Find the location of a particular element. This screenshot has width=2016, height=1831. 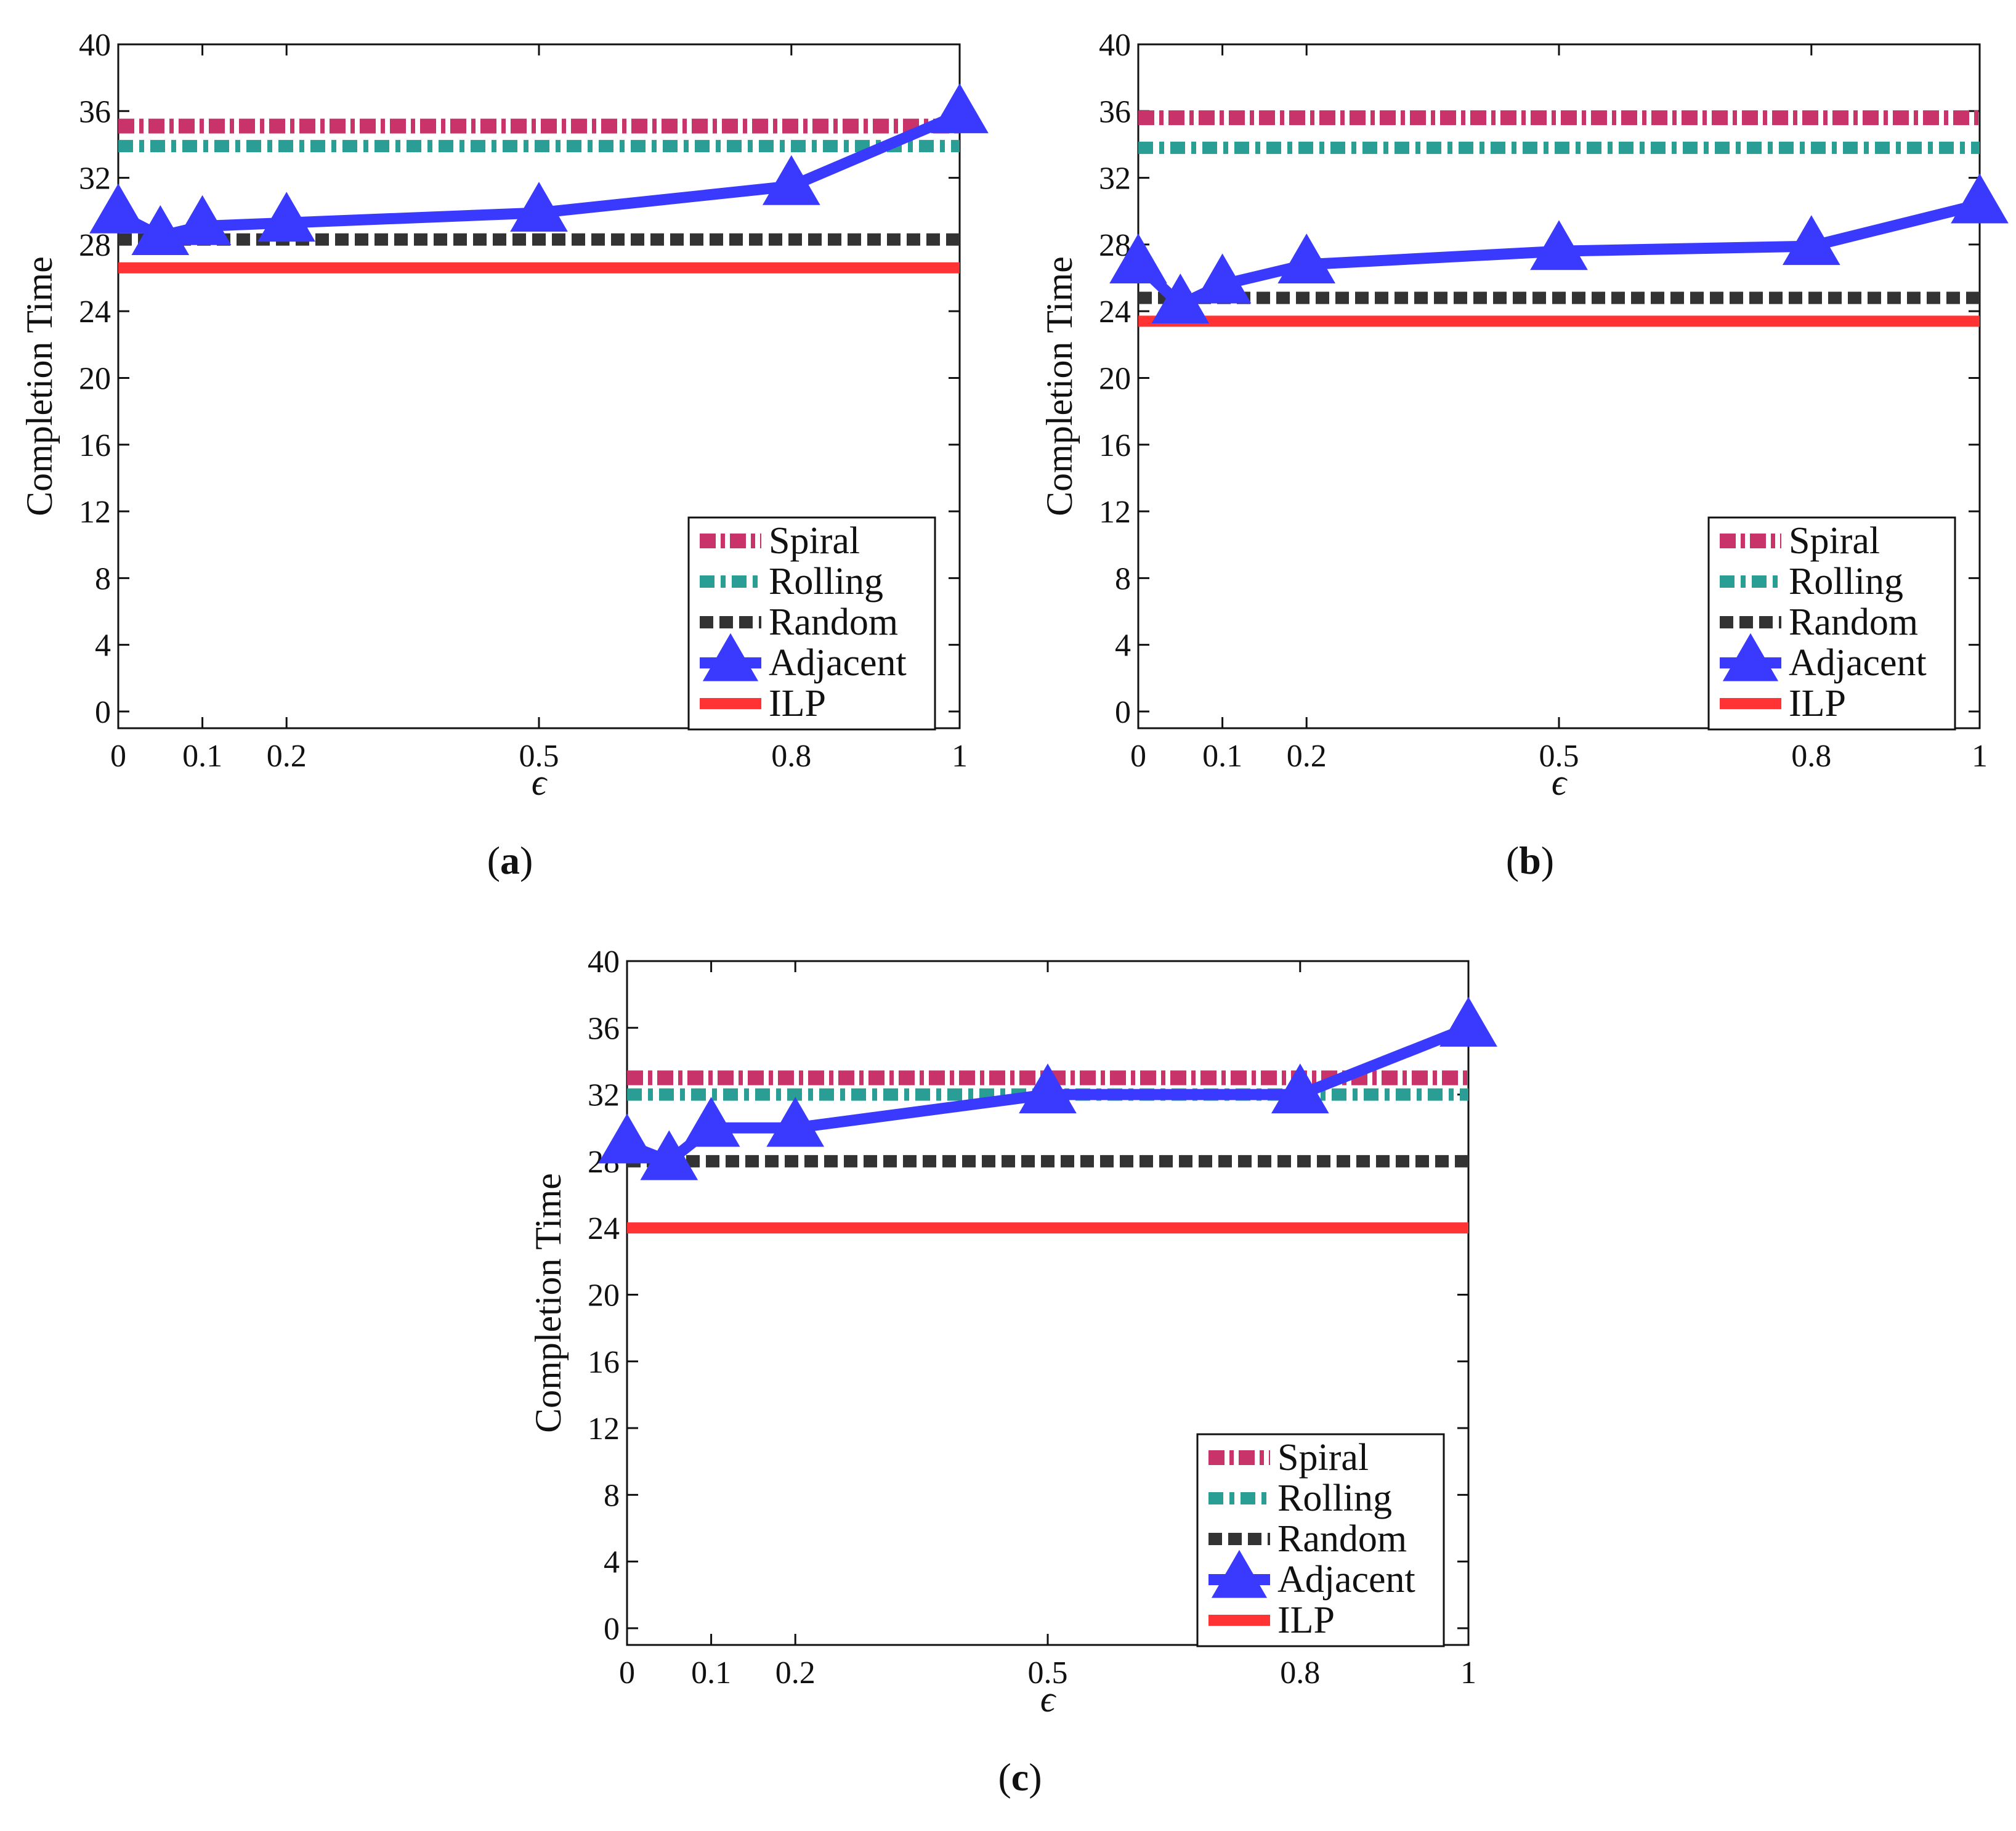

panel-caption: (c) is located at coordinates (1020, 1777).